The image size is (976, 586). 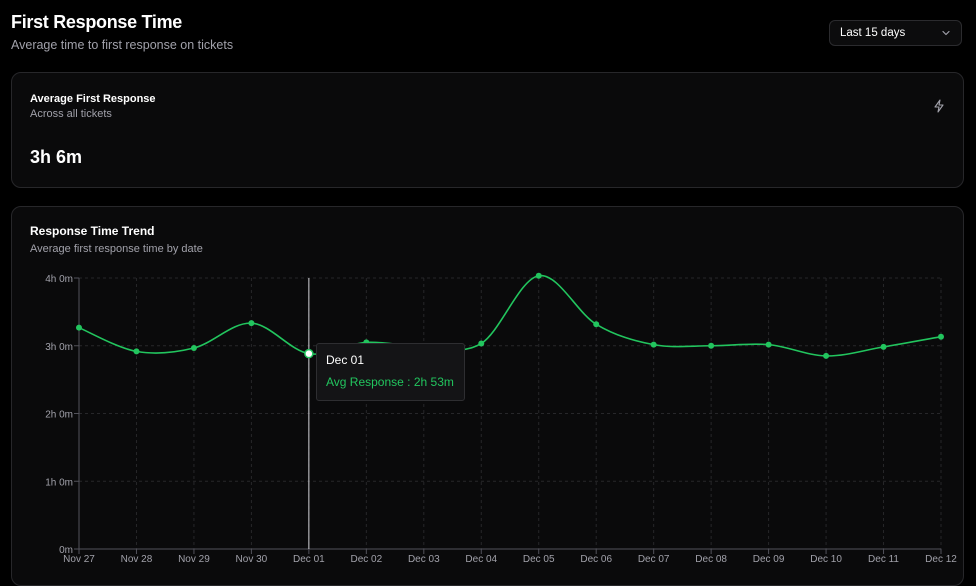 I want to click on kpi-subtitle: Across all tickets, so click(x=71, y=114).